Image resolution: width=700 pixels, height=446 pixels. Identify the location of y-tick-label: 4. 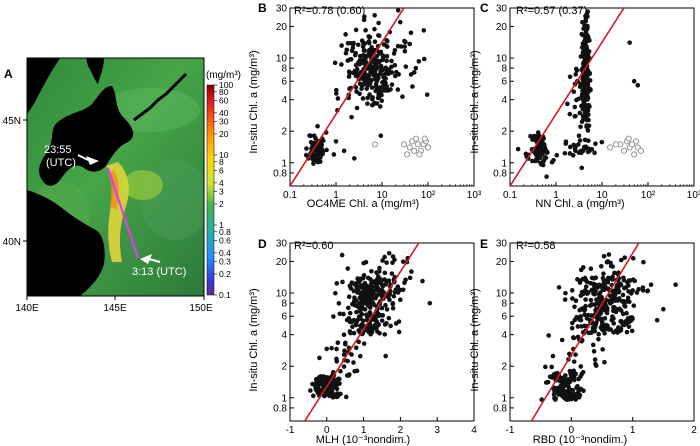
(284, 100).